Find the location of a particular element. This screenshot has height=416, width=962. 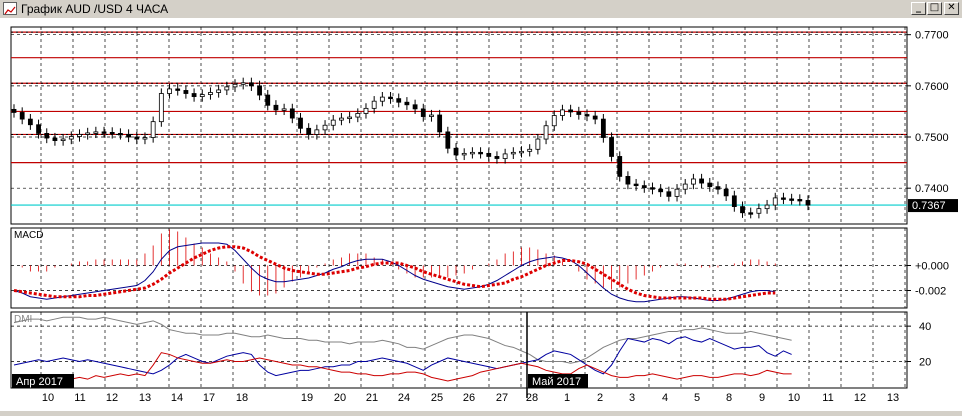

period-label-may: Май 2017 is located at coordinates (556, 382).